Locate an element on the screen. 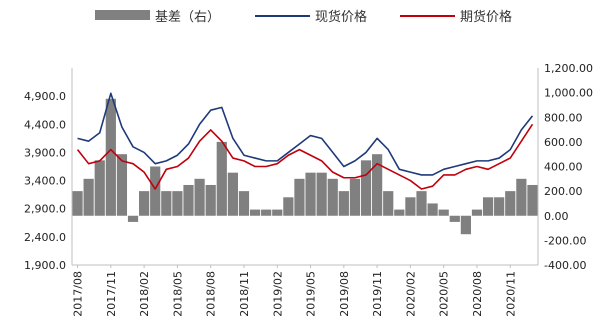 The image size is (612, 333). y-right-tick-label: 200.00 is located at coordinates (563, 191).